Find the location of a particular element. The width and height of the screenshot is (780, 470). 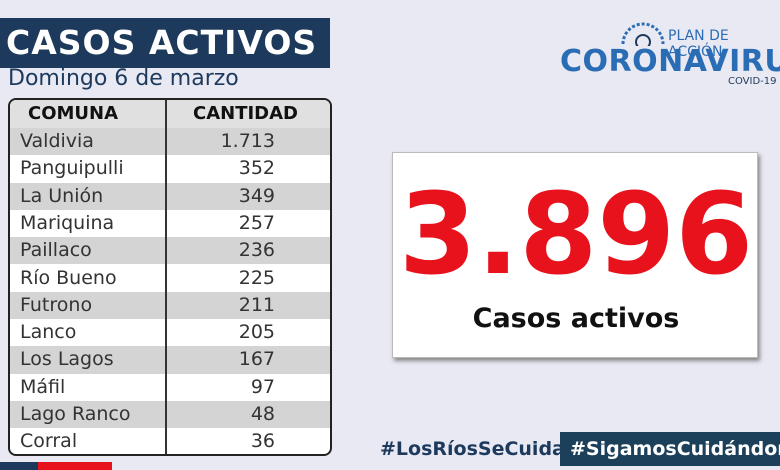

total-label: Casos activos is located at coordinates (576, 318).